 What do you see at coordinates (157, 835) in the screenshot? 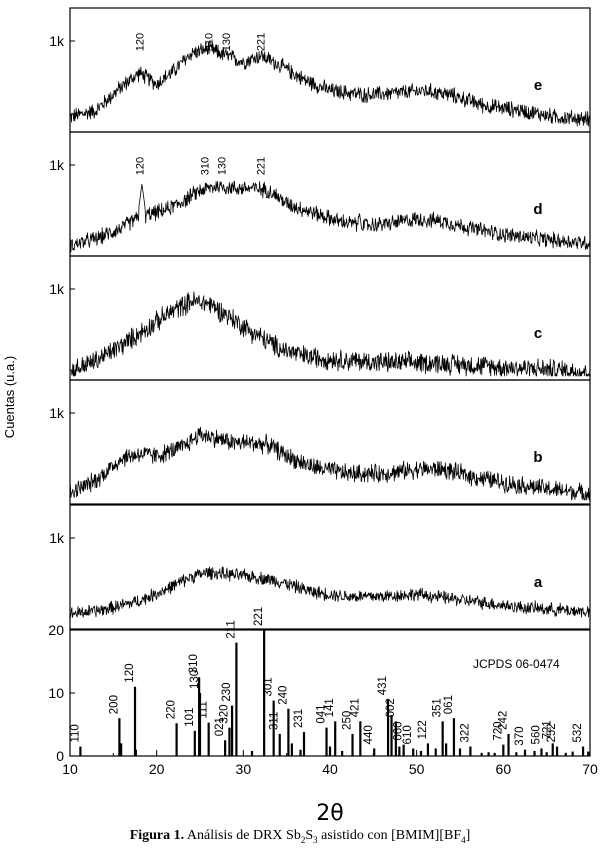
I see `caption-label: Figura 1.` at bounding box center [157, 835].